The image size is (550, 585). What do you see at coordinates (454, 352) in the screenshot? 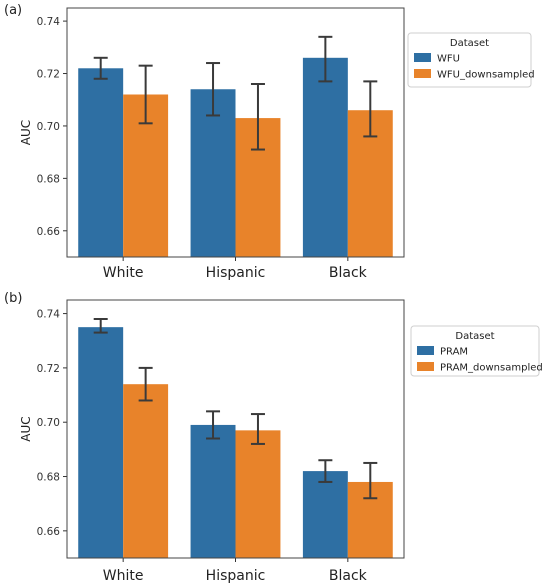
I see `legend-label: PRAM` at bounding box center [454, 352].